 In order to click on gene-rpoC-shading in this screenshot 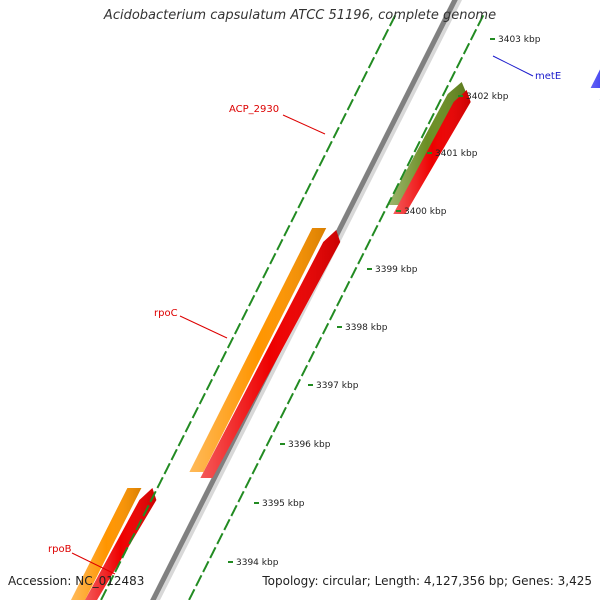, I will do `click(258, 350)`.